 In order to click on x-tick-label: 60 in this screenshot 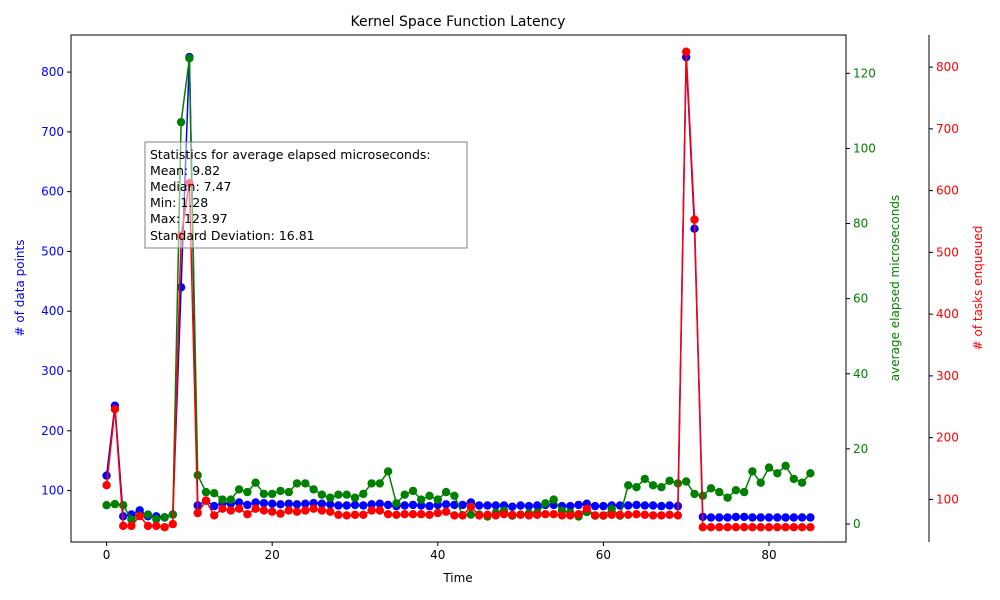, I will do `click(603, 555)`.